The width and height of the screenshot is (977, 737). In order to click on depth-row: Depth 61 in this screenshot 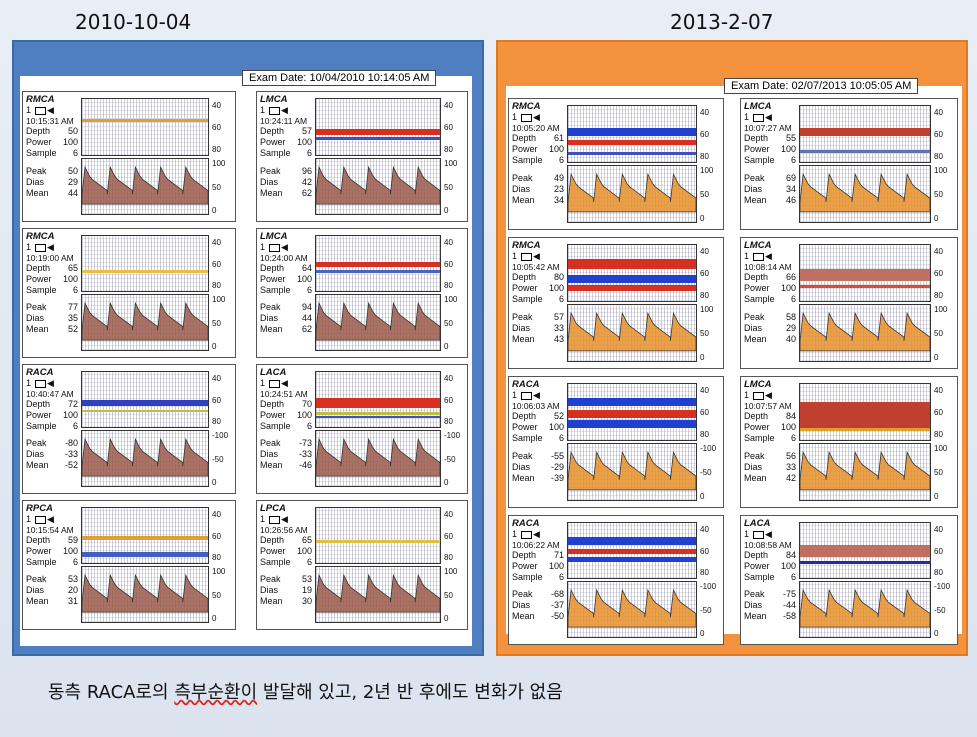, I will do `click(538, 138)`.